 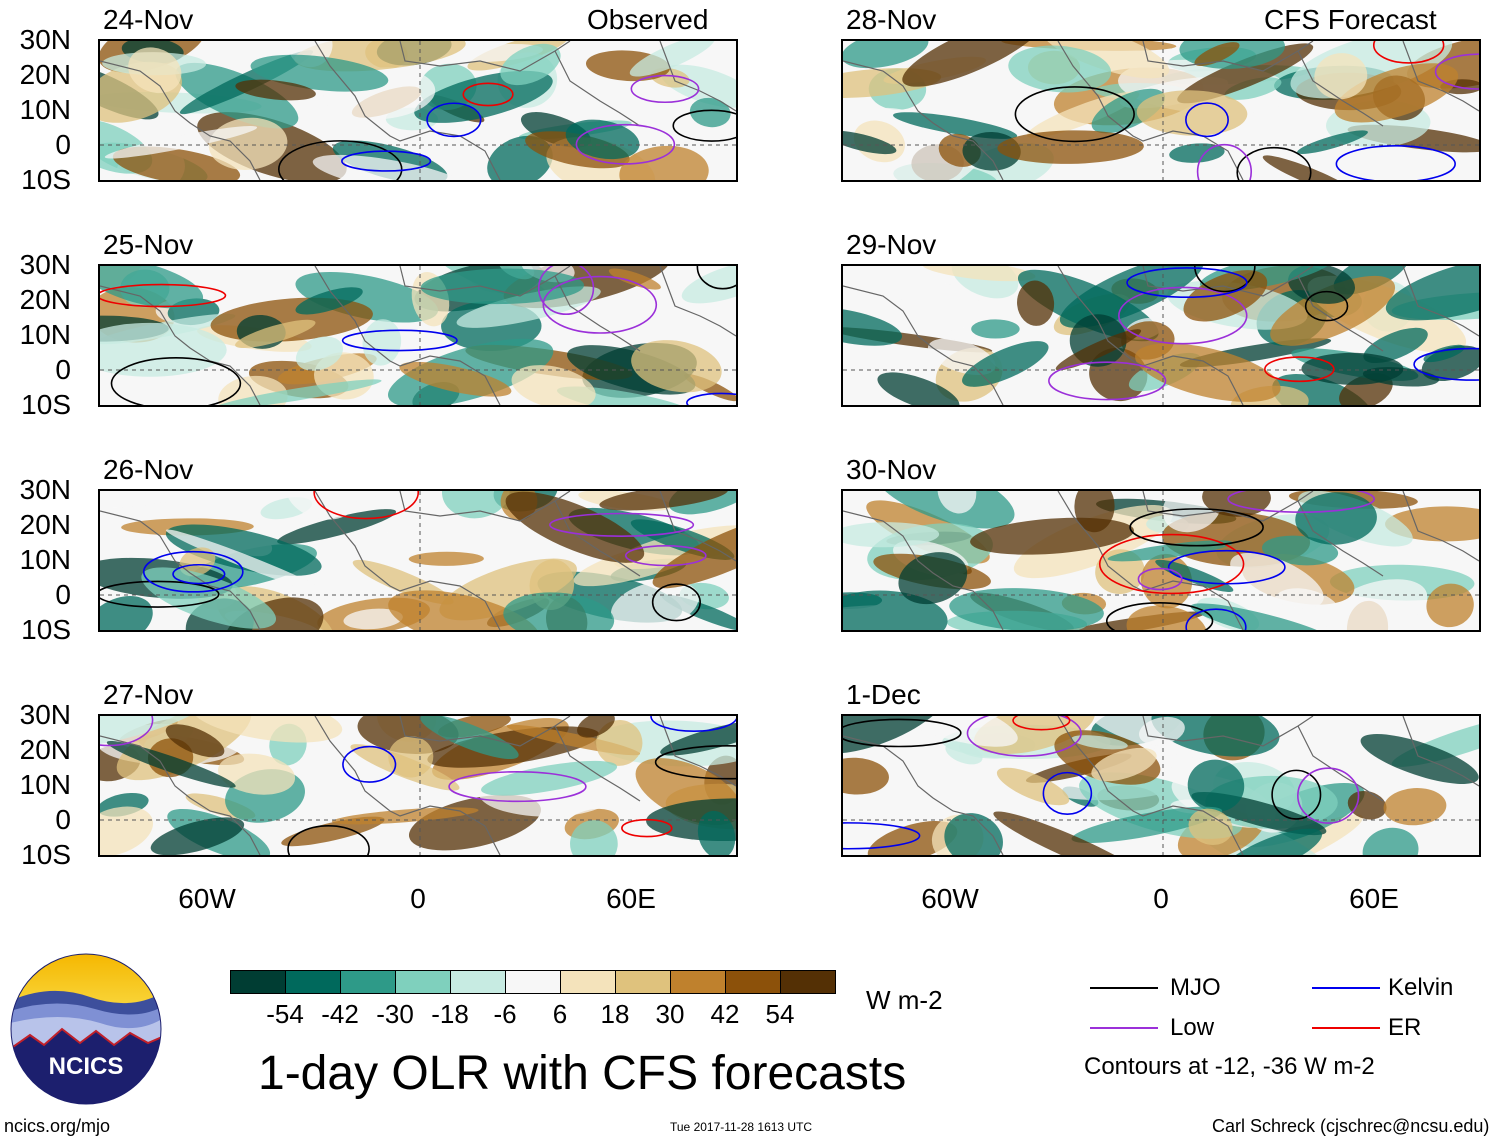 I want to click on colorbar-tick-label: 42, so click(x=725, y=1014).